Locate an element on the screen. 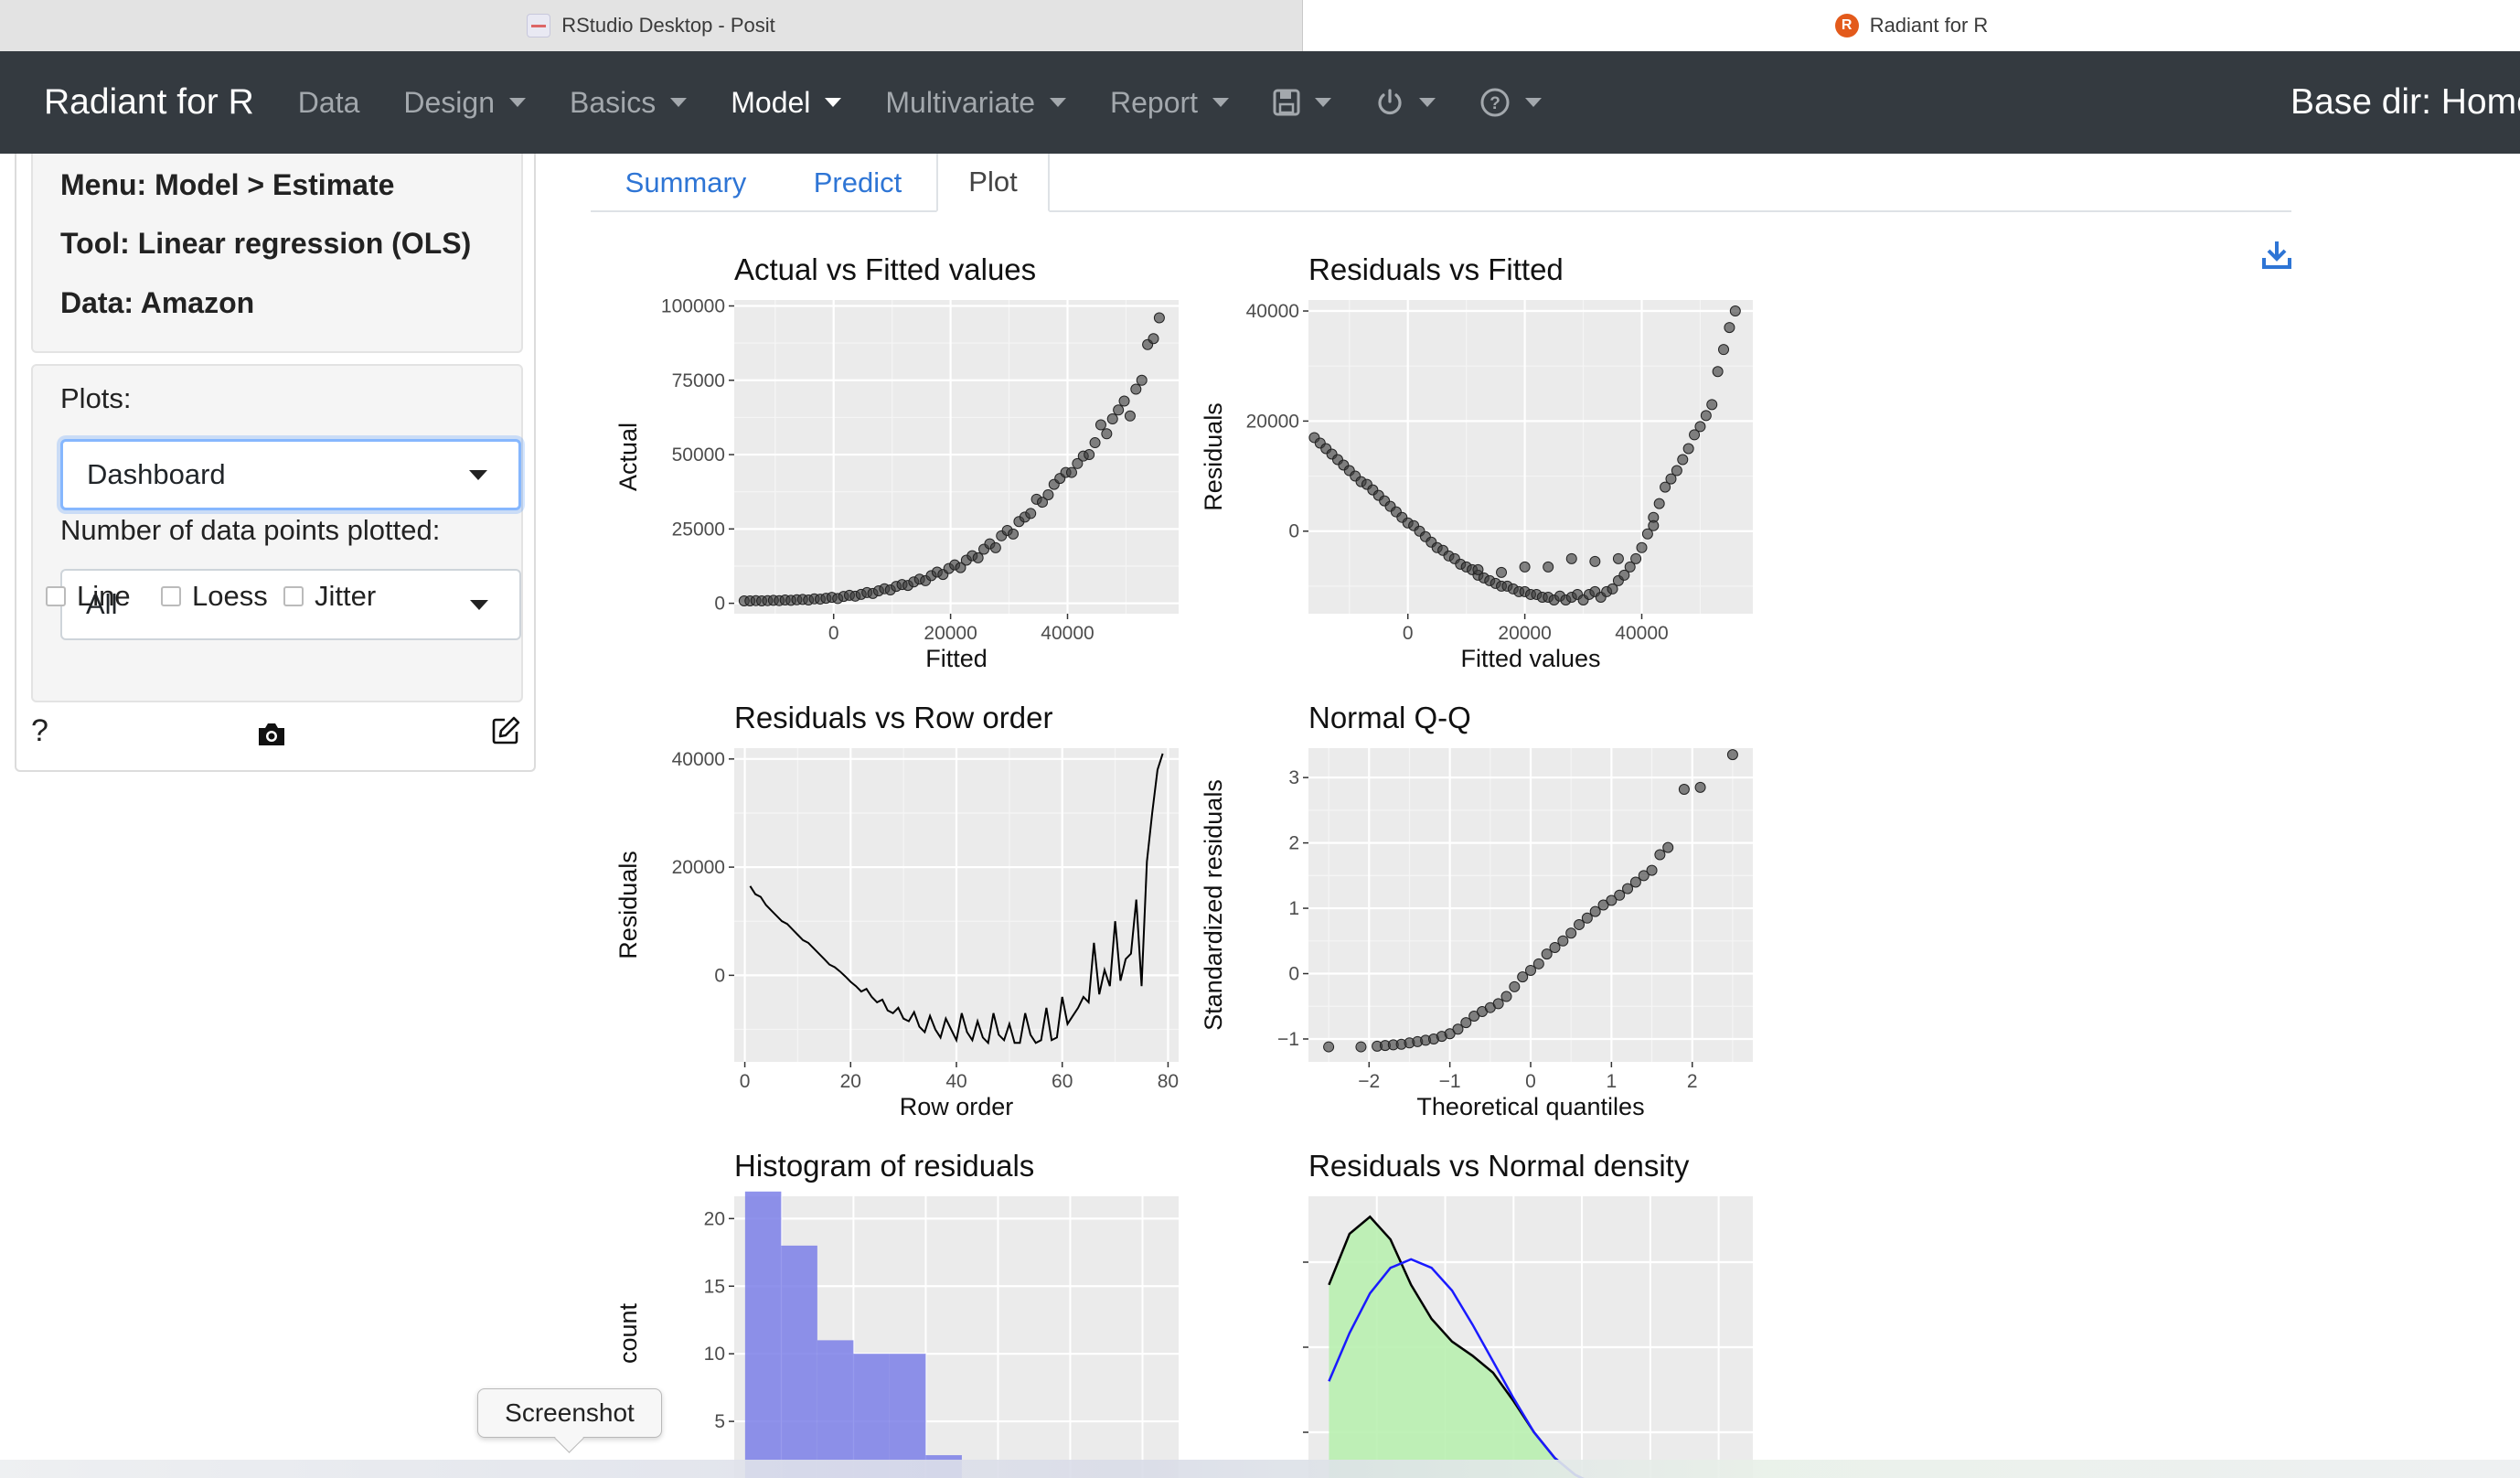 The width and height of the screenshot is (2520, 1478). nav-data: Data is located at coordinates (329, 103).